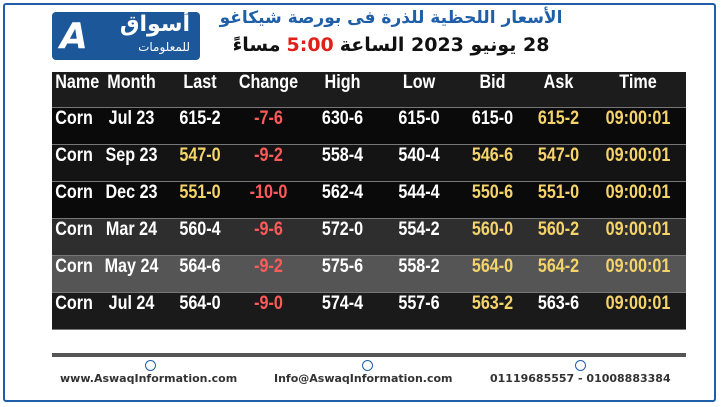  I want to click on cell: 560-2, so click(558, 229).